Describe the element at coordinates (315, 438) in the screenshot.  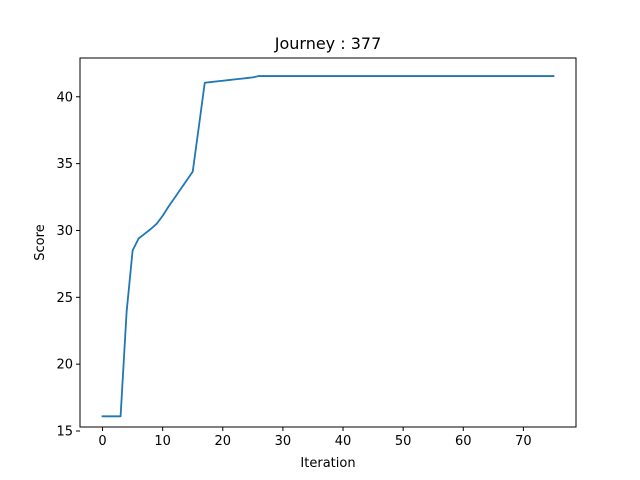
I see `x-axis-ticks: 0 10 20 30 40 50 60 70` at that location.